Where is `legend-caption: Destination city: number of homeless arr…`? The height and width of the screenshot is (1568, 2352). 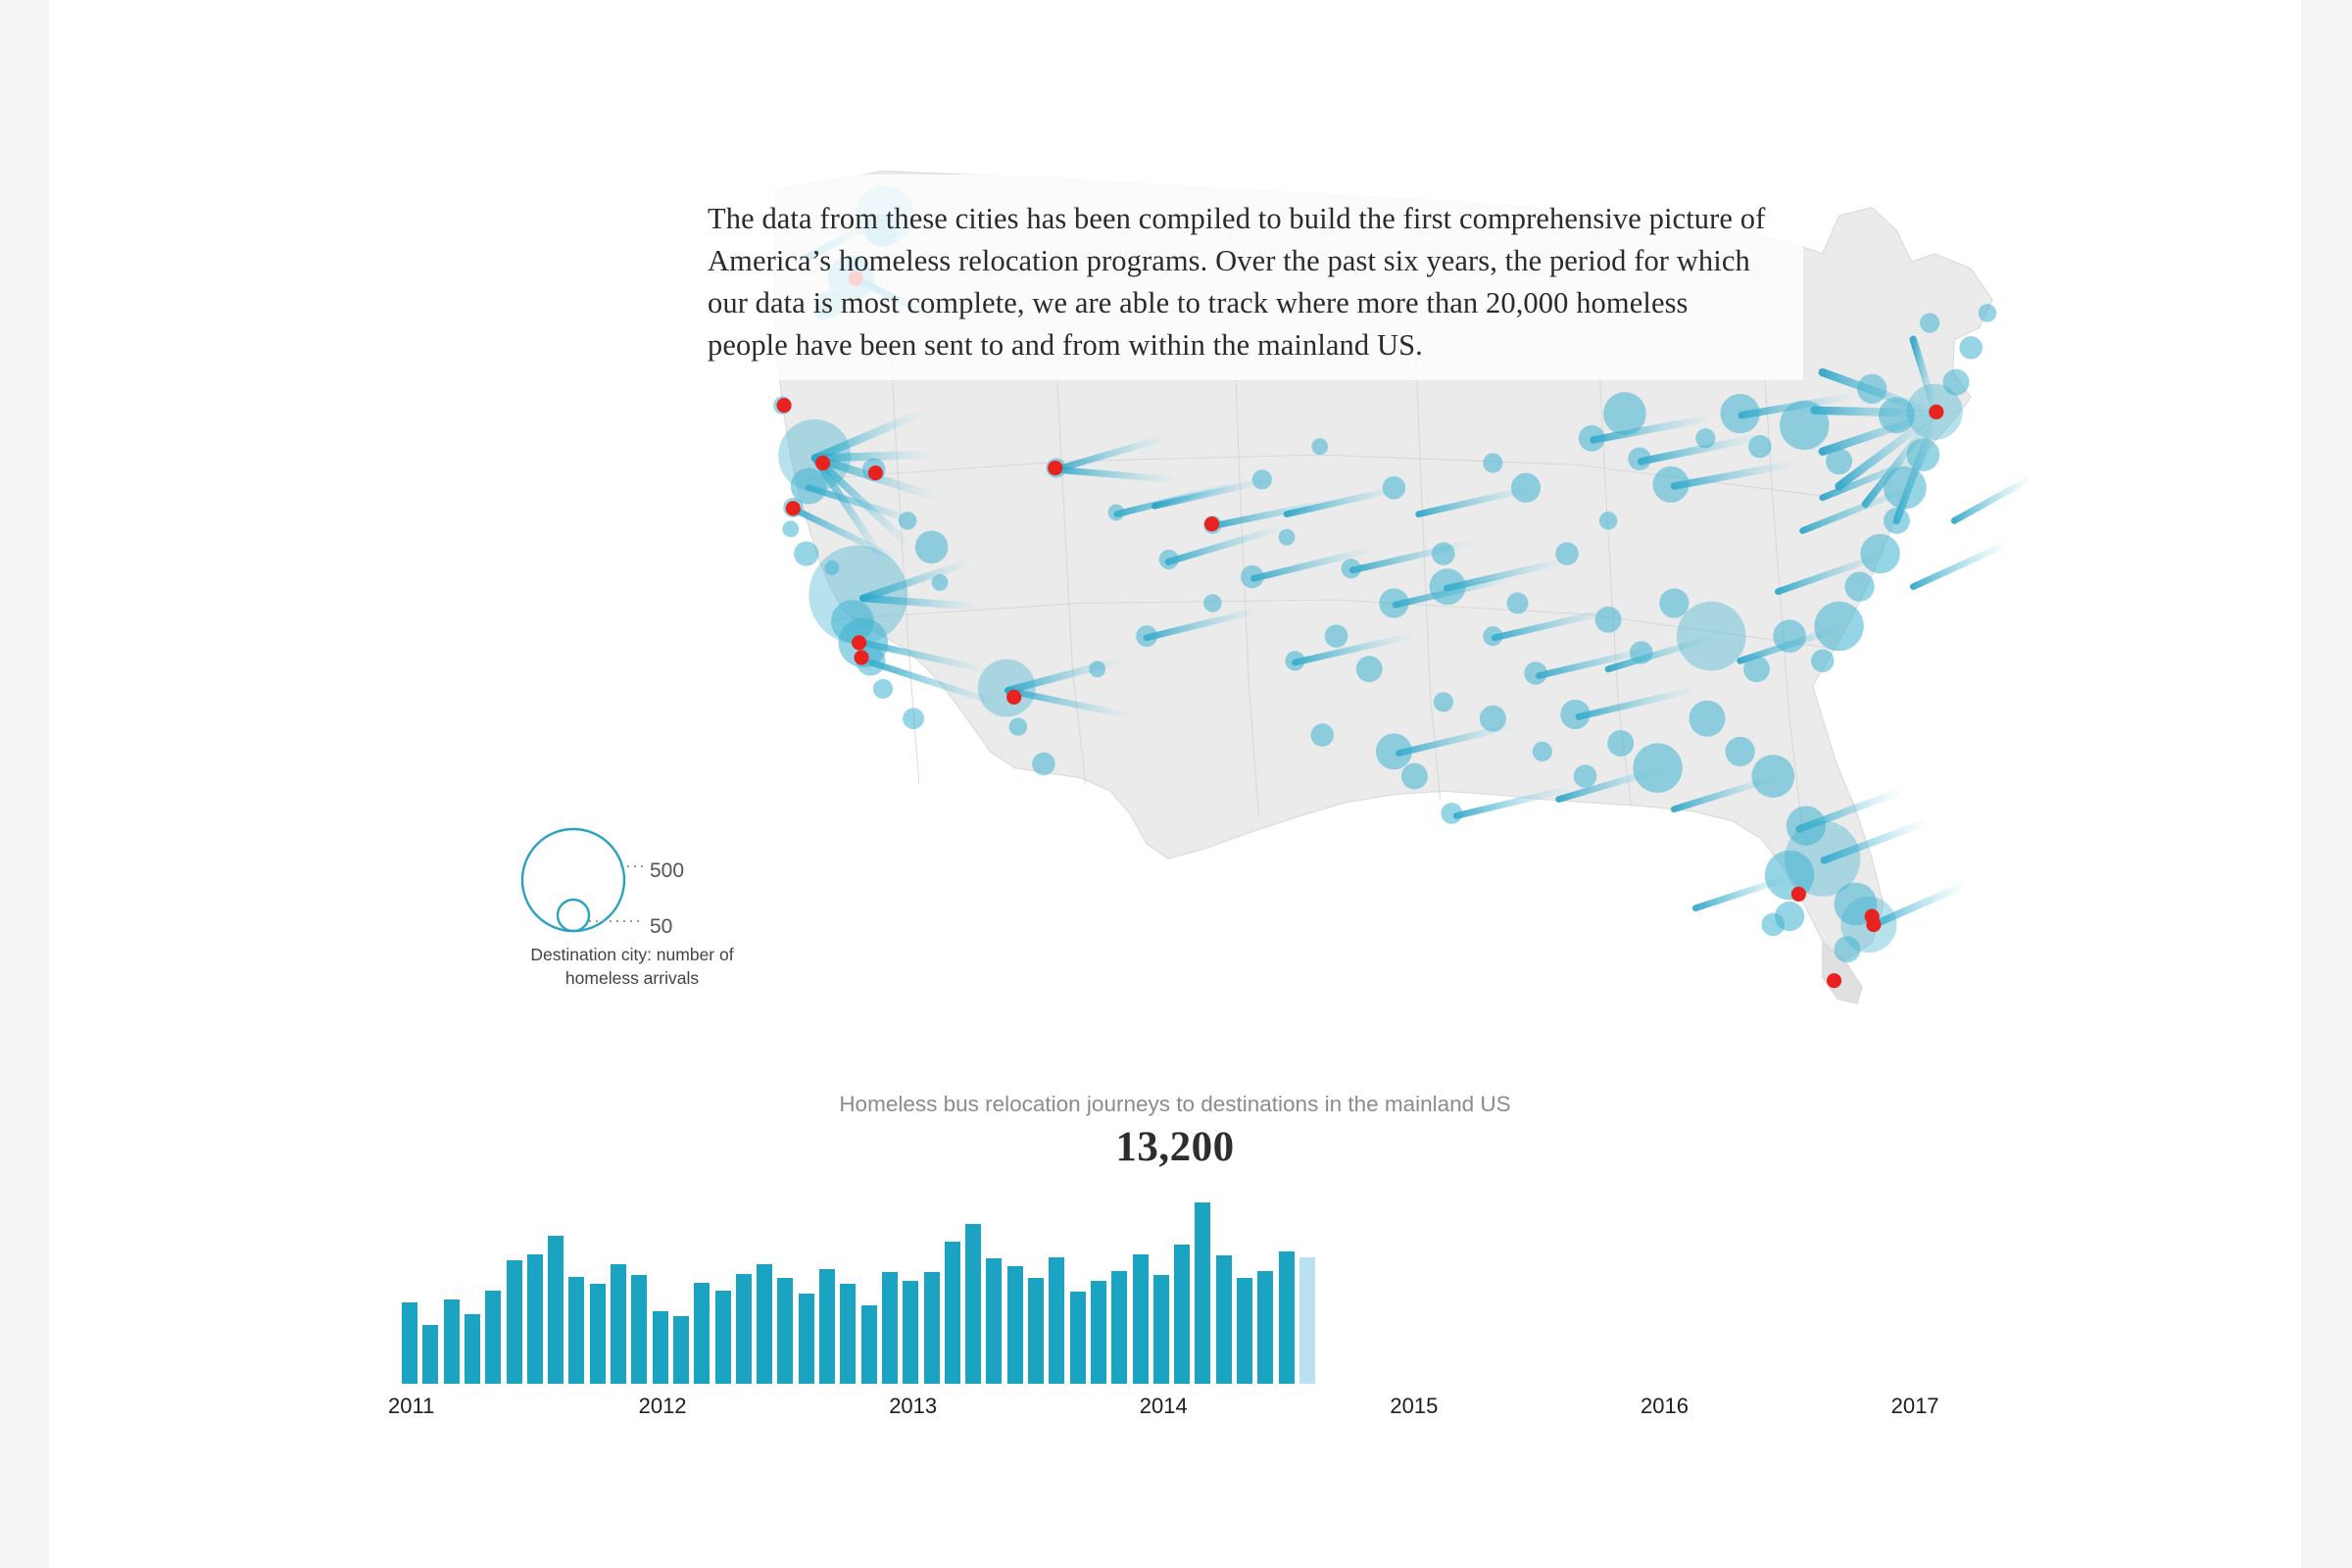 legend-caption: Destination city: number of homeless arr… is located at coordinates (632, 966).